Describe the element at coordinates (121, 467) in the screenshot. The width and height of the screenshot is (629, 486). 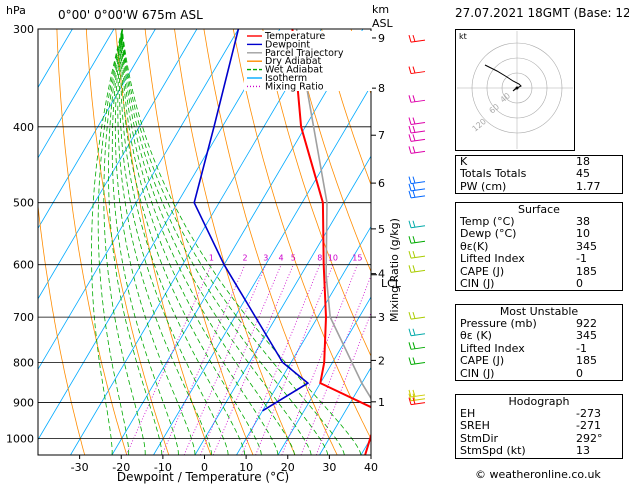
I see `x-tick-label: -20` at that location.